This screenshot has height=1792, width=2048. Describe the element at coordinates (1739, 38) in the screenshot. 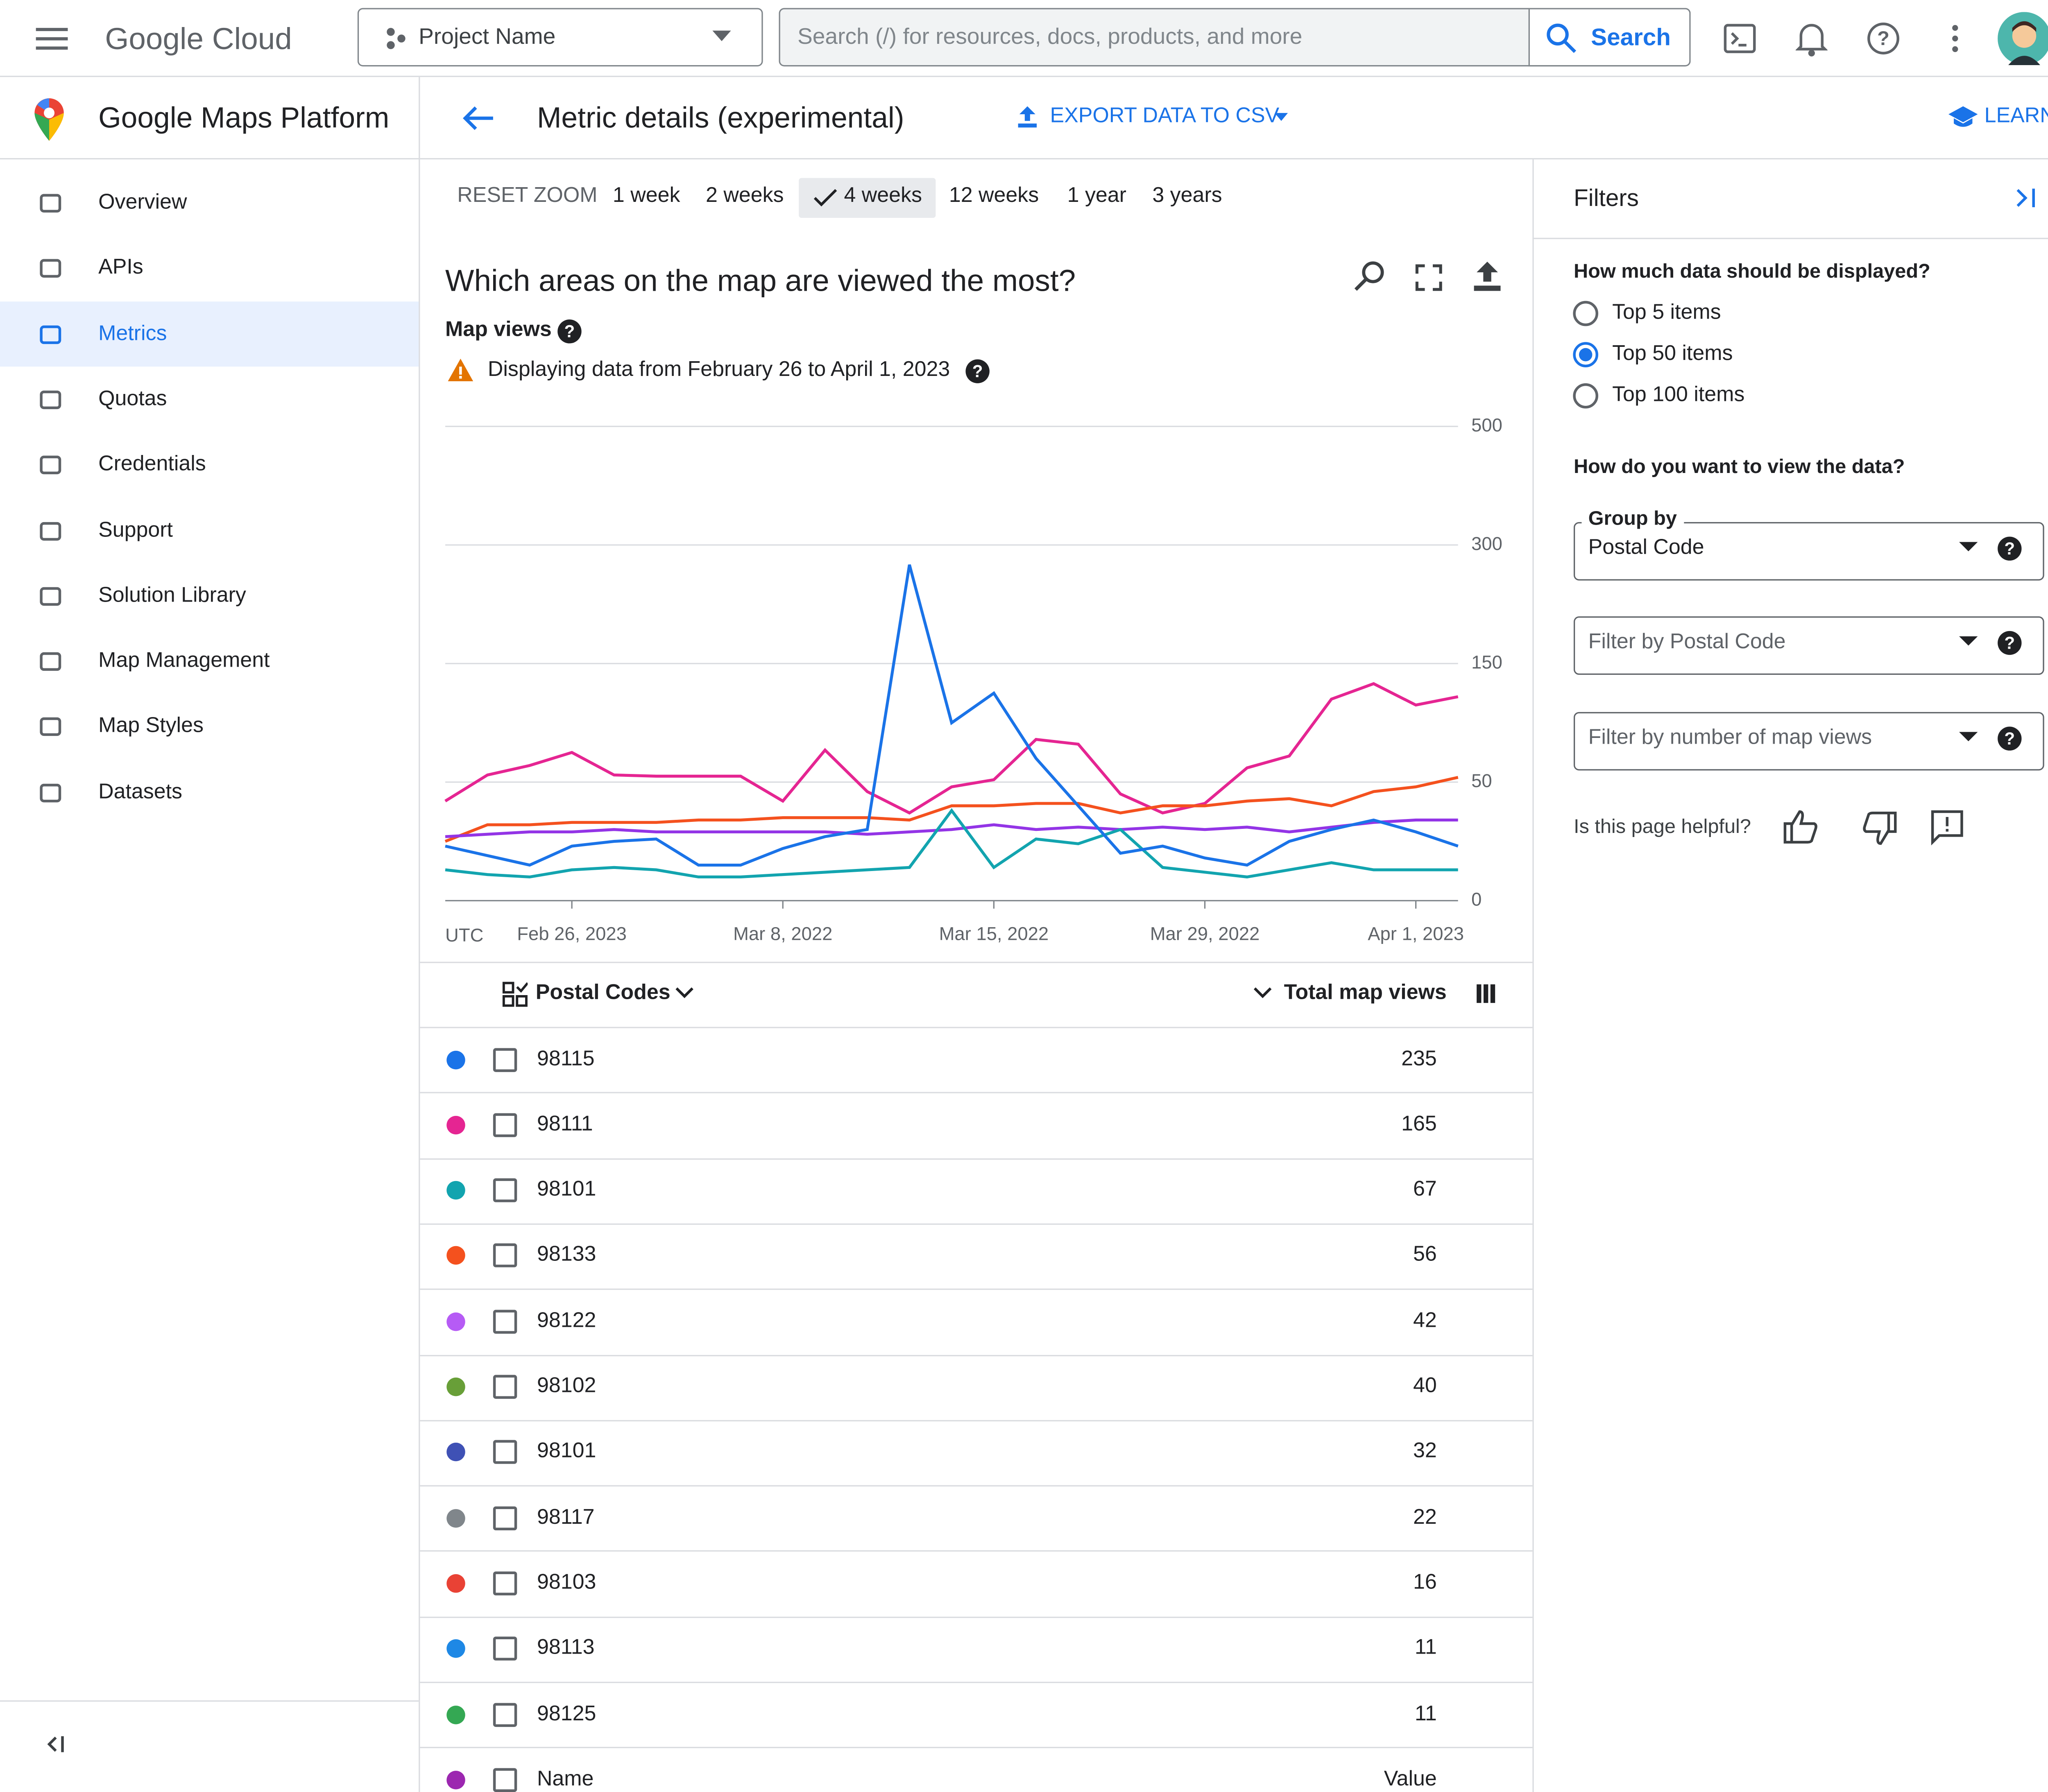

I see `terminal-icon` at that location.